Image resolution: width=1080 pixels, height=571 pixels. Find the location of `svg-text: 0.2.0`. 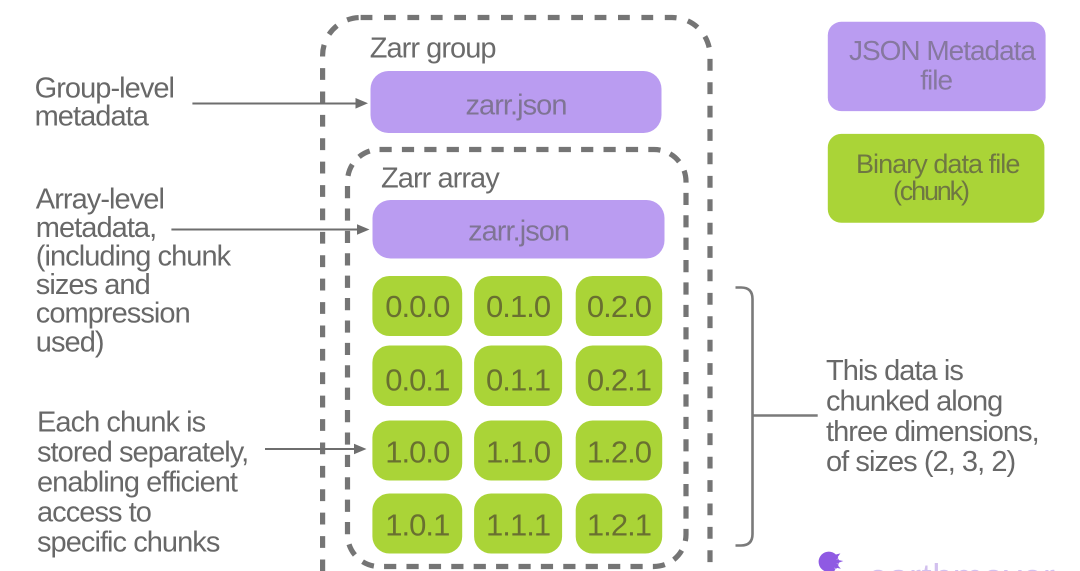

svg-text: 0.2.0 is located at coordinates (619, 306).